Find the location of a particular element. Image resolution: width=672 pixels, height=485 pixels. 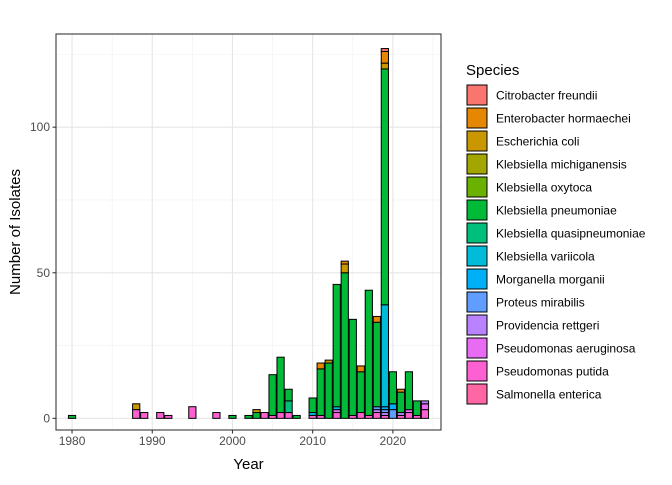

legend-item: Pseudomonas putida is located at coordinates (537, 371).